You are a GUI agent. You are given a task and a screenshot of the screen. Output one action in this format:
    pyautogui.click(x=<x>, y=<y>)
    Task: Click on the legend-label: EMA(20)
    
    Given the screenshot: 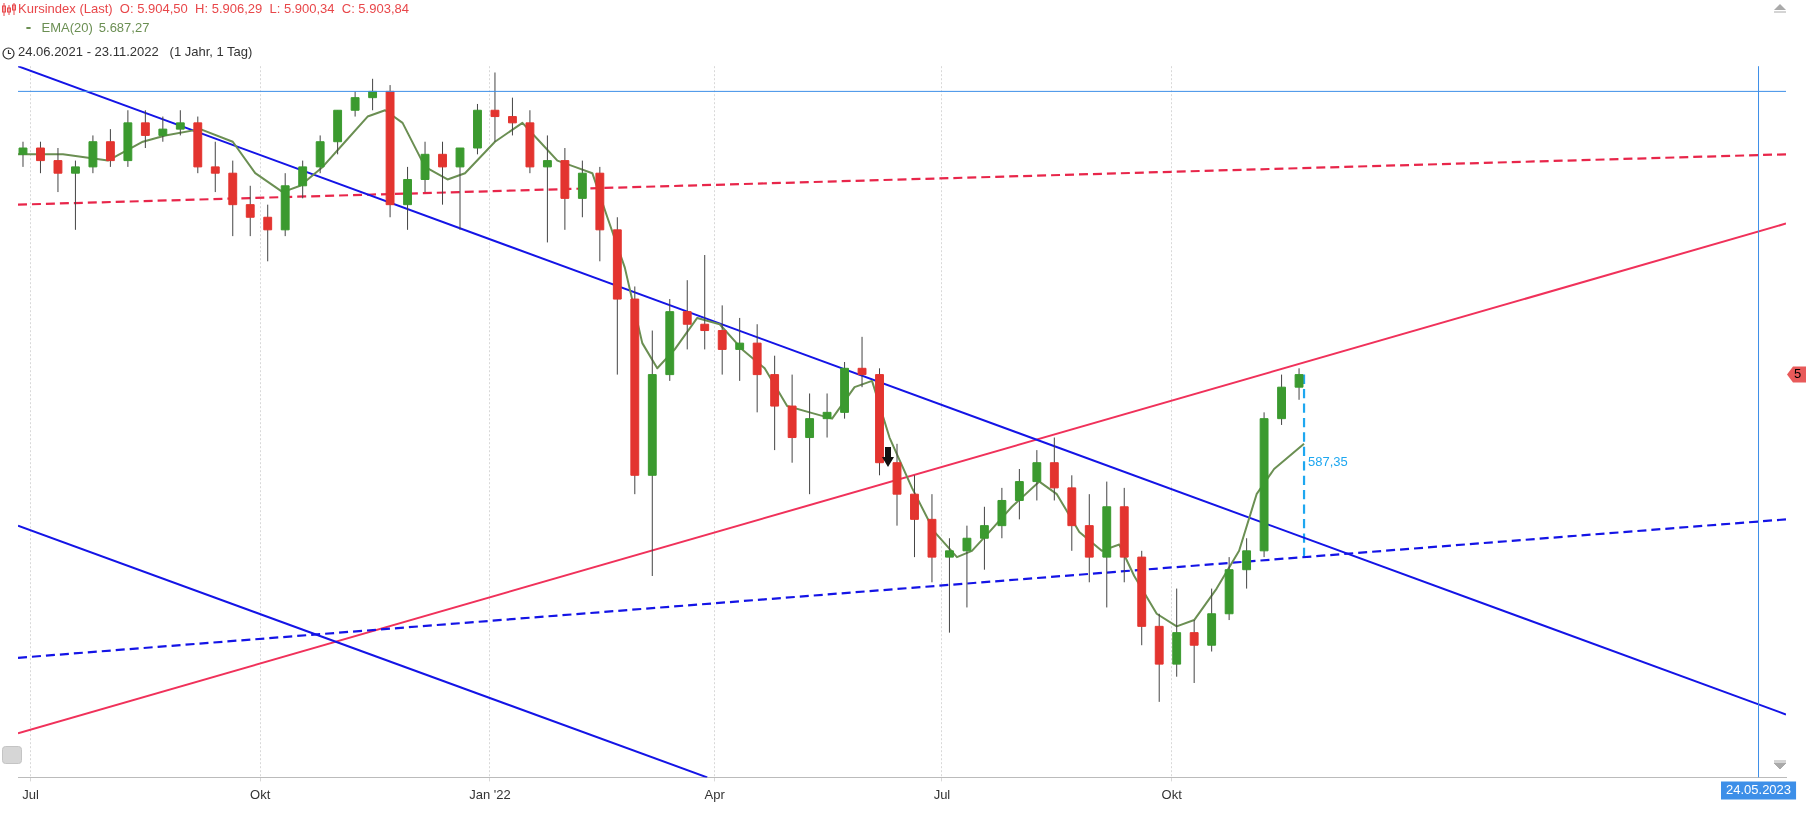 What is the action you would take?
    pyautogui.click(x=67, y=27)
    